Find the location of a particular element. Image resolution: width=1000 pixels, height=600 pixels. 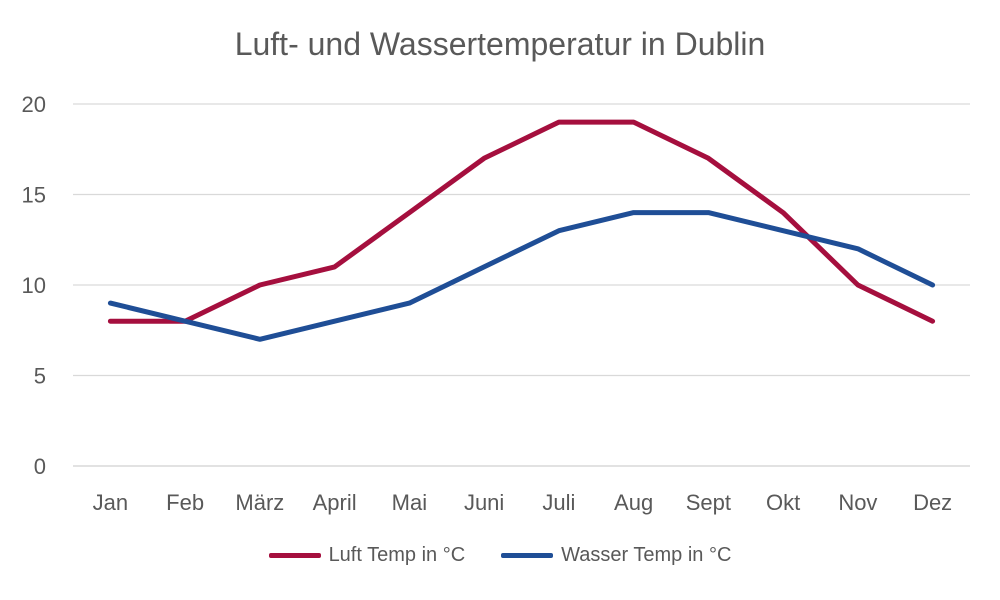

y-tick-label: 10 is located at coordinates (34, 285).